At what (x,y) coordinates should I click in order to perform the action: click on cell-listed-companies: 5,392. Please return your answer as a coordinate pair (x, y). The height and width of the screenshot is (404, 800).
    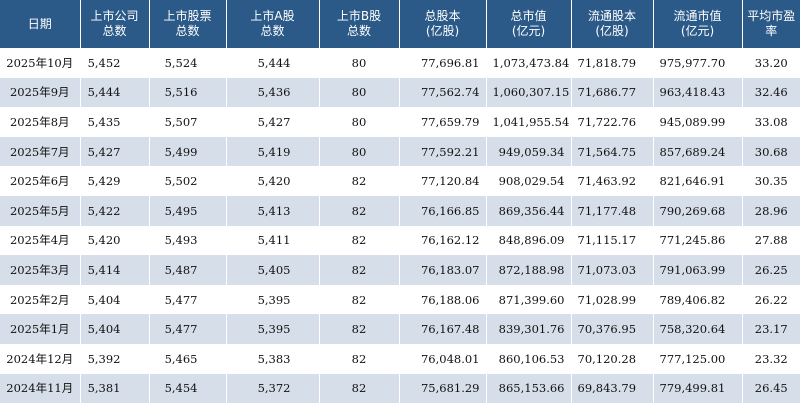
    Looking at the image, I should click on (115, 358).